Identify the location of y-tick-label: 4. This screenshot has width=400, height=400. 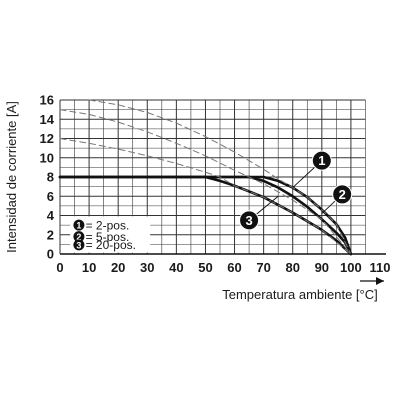
(51, 215).